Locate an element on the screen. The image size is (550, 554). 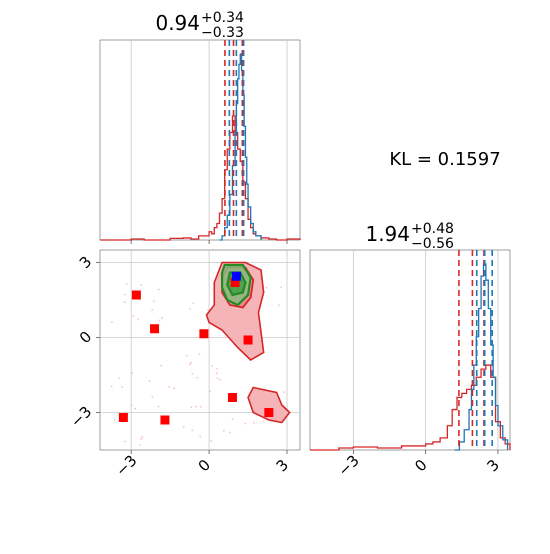
panel2-frame is located at coordinates (410, 350).